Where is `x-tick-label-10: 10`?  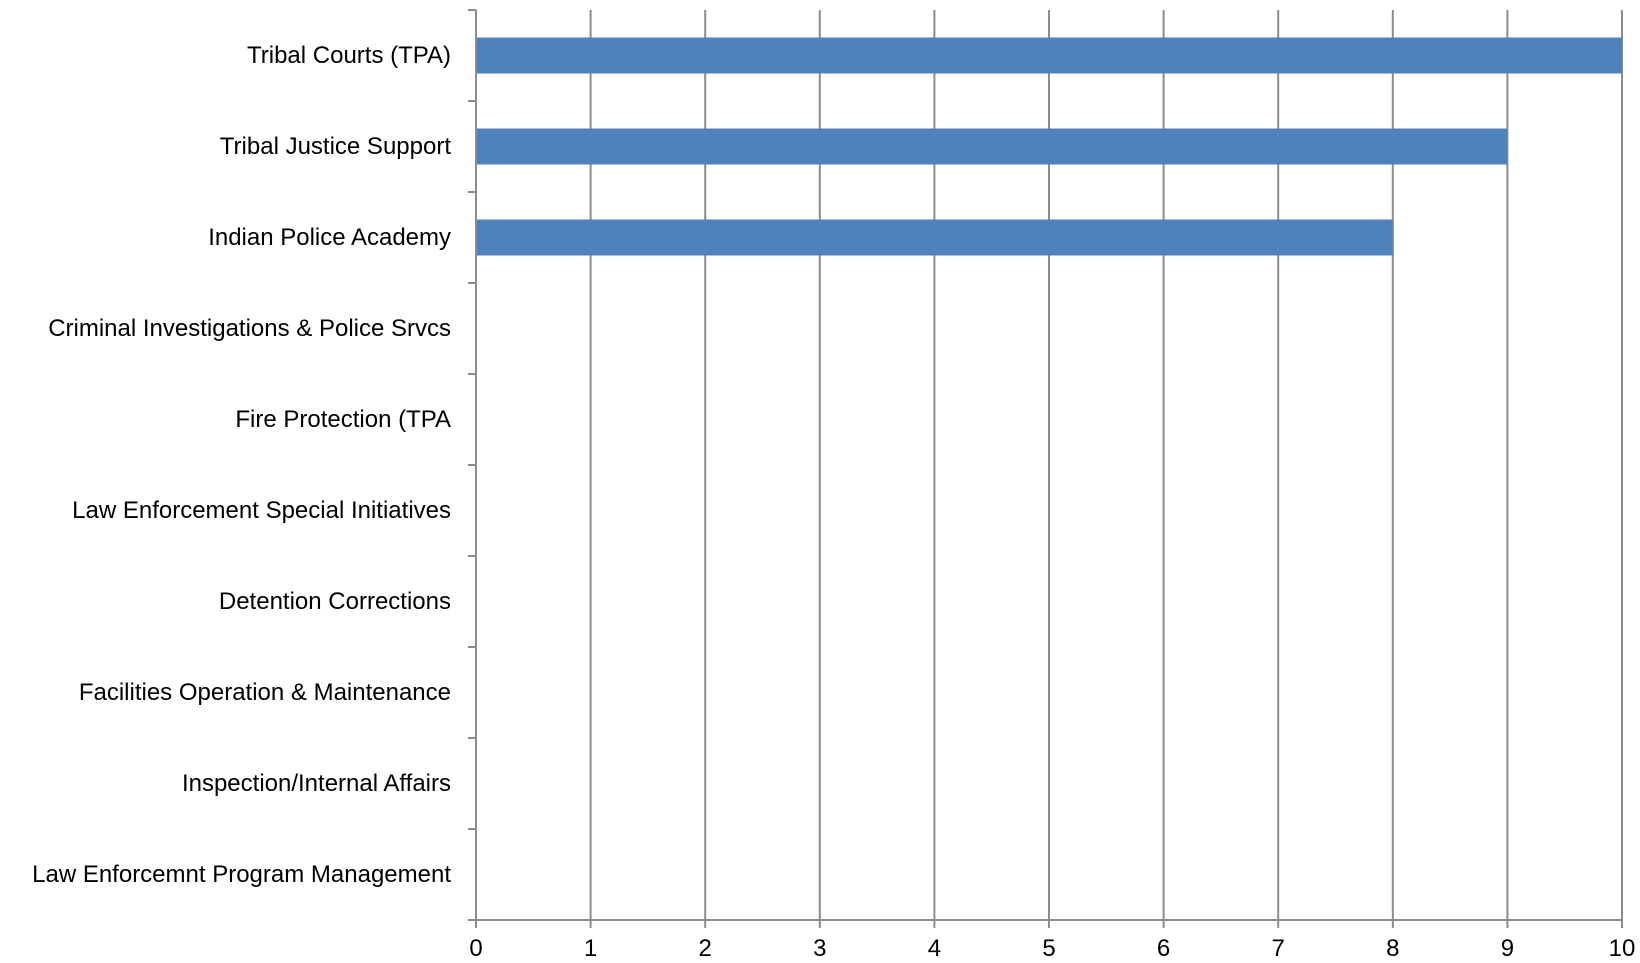 x-tick-label-10: 10 is located at coordinates (1622, 948).